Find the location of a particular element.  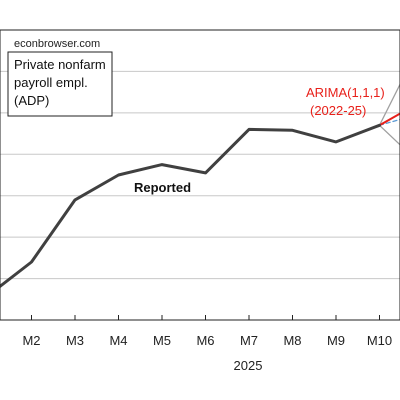

series-upper-band is located at coordinates (389, 104).